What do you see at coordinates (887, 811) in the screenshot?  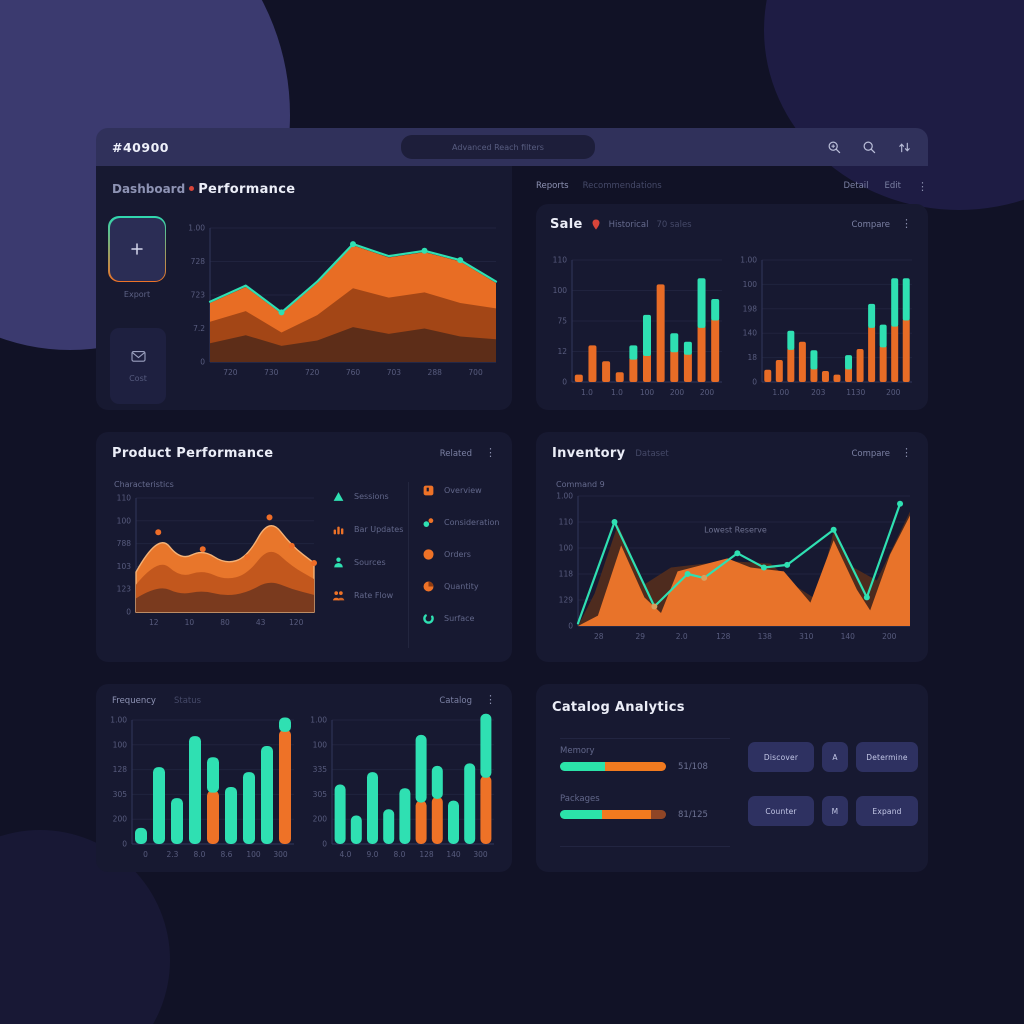 I see `expand-button: Expand` at bounding box center [887, 811].